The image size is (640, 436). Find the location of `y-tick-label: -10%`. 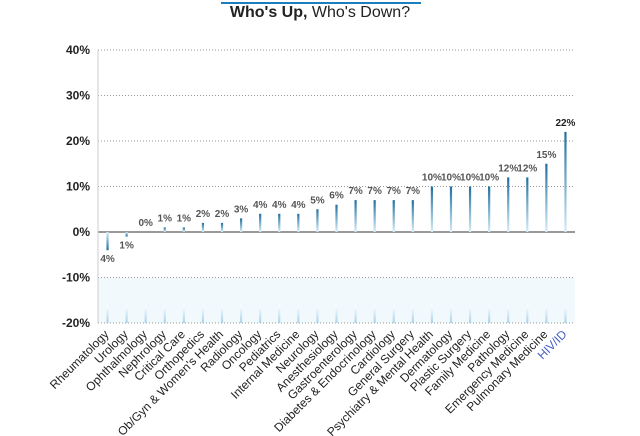

y-tick-label: -10% is located at coordinates (76, 278).